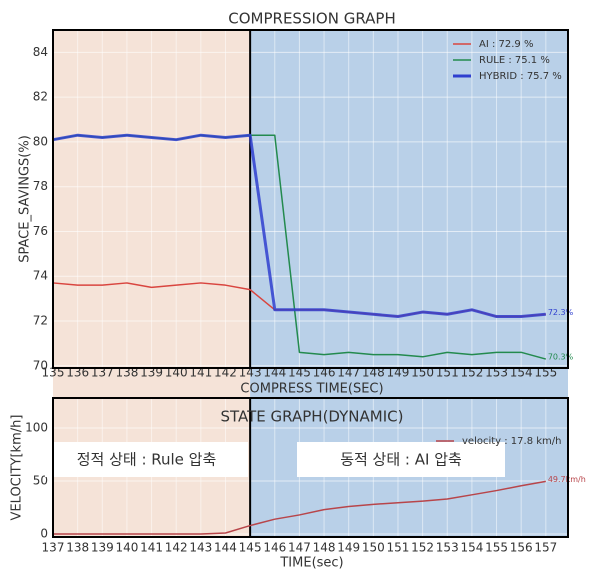 Image resolution: width=600 pixels, height=584 pixels. Describe the element at coordinates (40, 186) in the screenshot. I see `y-tick-label: 78` at that location.